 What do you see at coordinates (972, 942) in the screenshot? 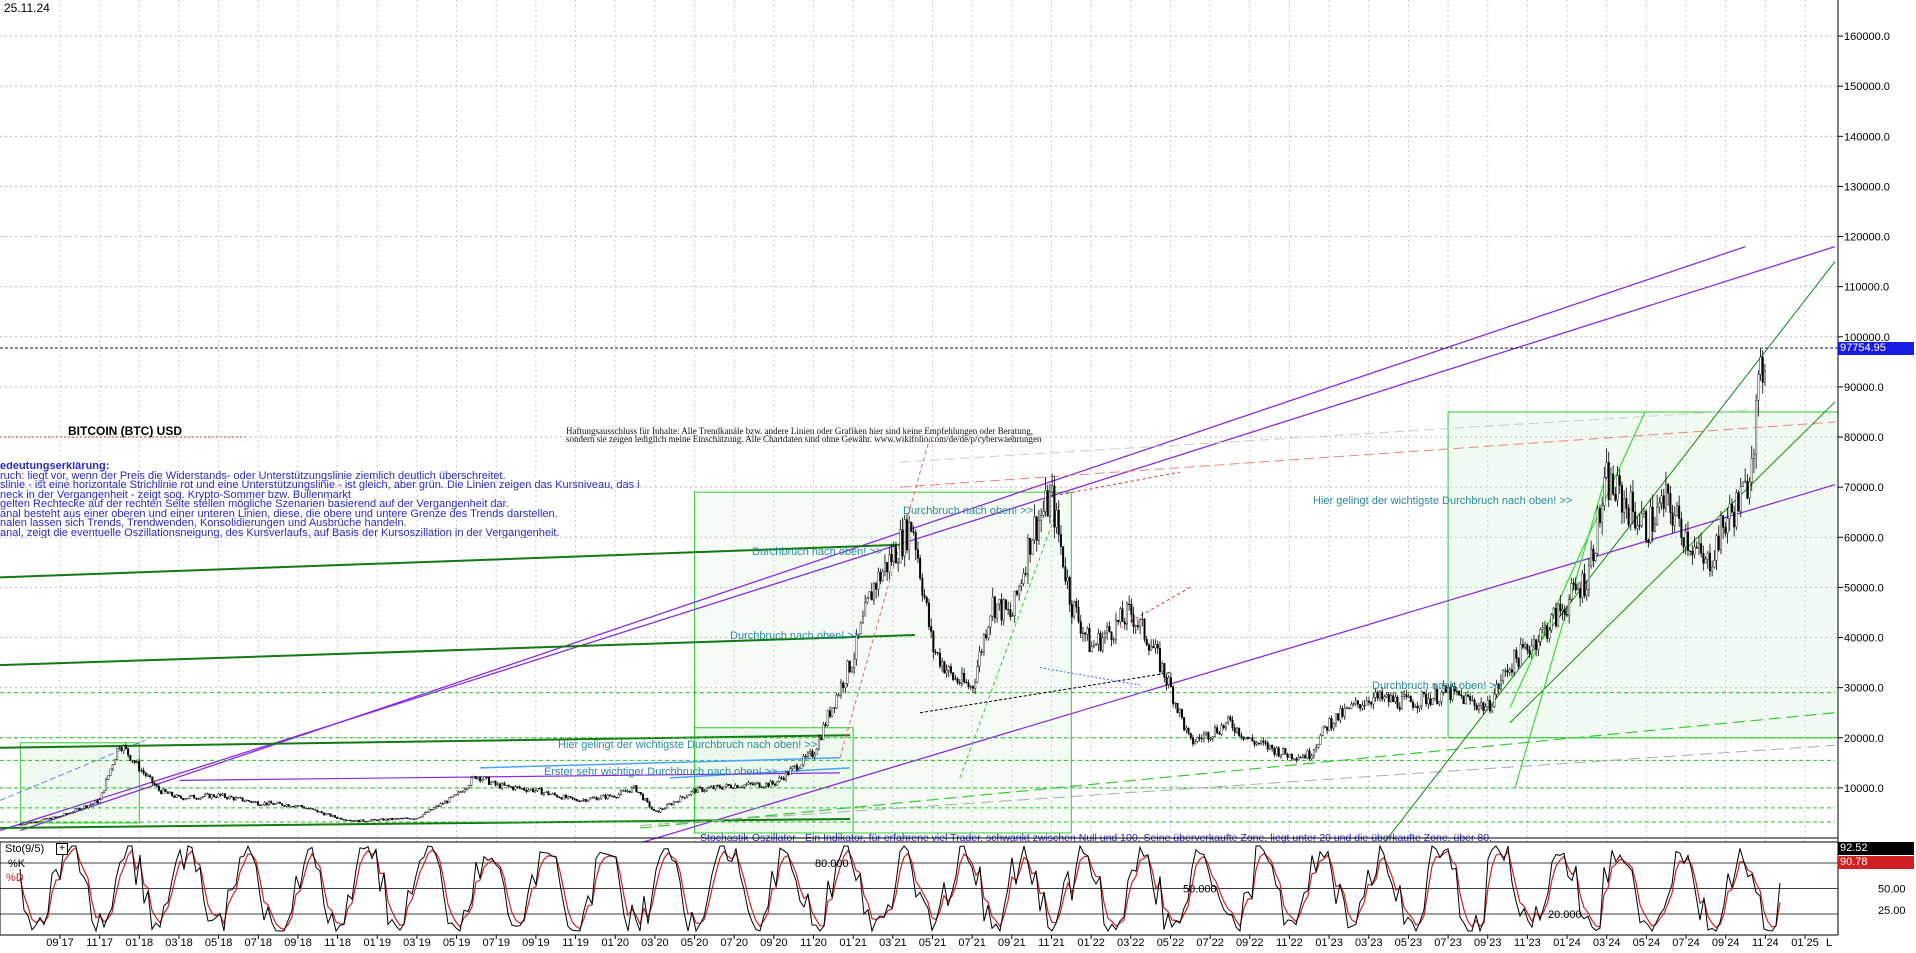
I see `x-tick-label: 07 21` at bounding box center [972, 942].